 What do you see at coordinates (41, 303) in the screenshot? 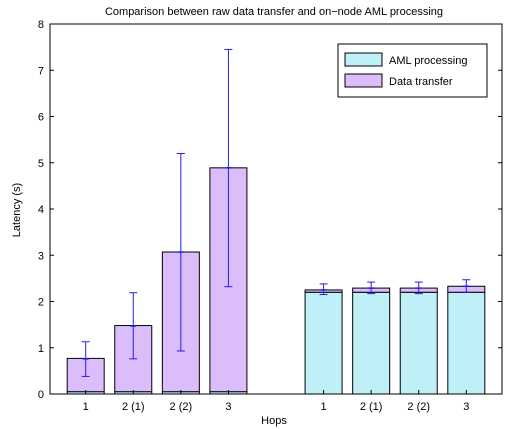
I see `y-tick-label: 2` at bounding box center [41, 303].